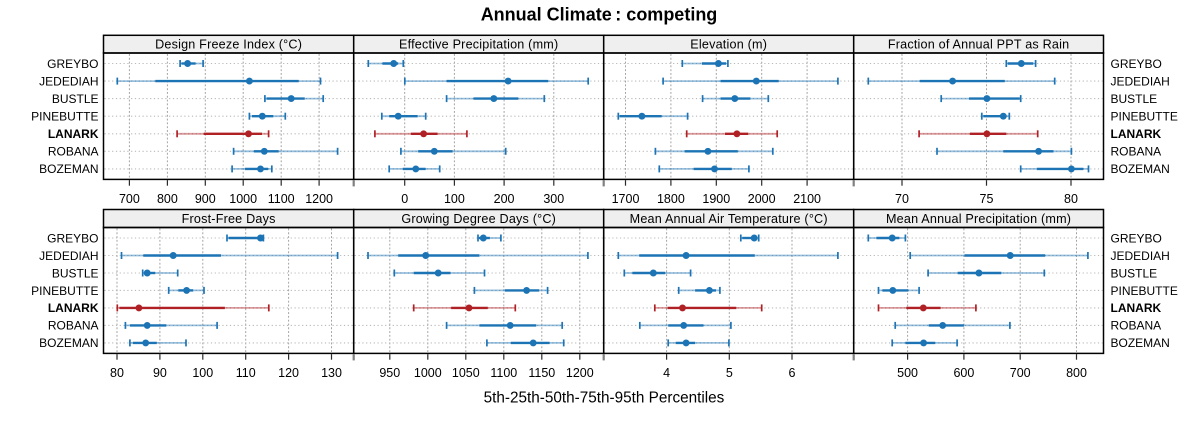 The height and width of the screenshot is (425, 1200). What do you see at coordinates (228, 44) in the screenshot?
I see `svg-text: Design Freeze Index (°C)` at bounding box center [228, 44].